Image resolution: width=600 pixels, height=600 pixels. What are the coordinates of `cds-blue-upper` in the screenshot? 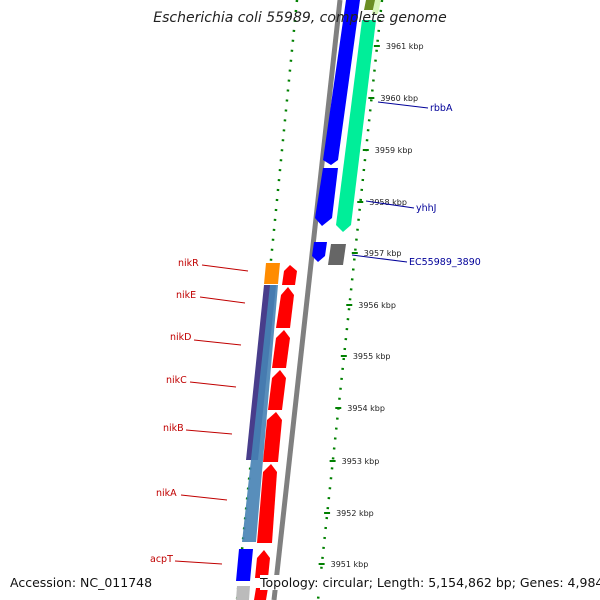 It's located at (341, 82).